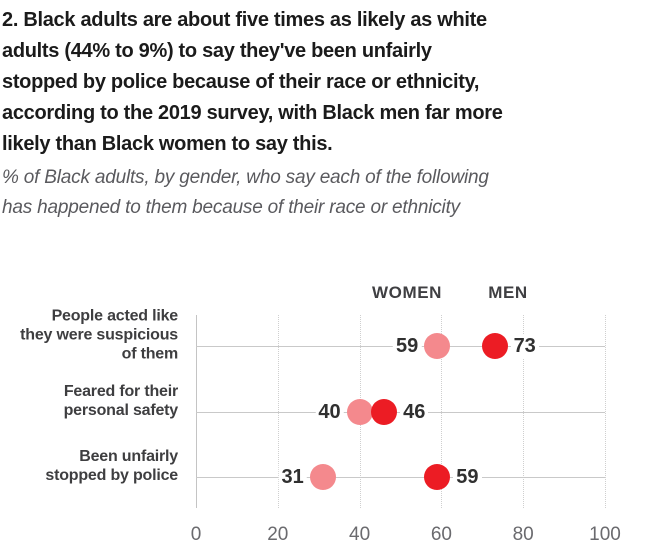 This screenshot has height=554, width=650. I want to click on men-value-label: 59, so click(467, 477).